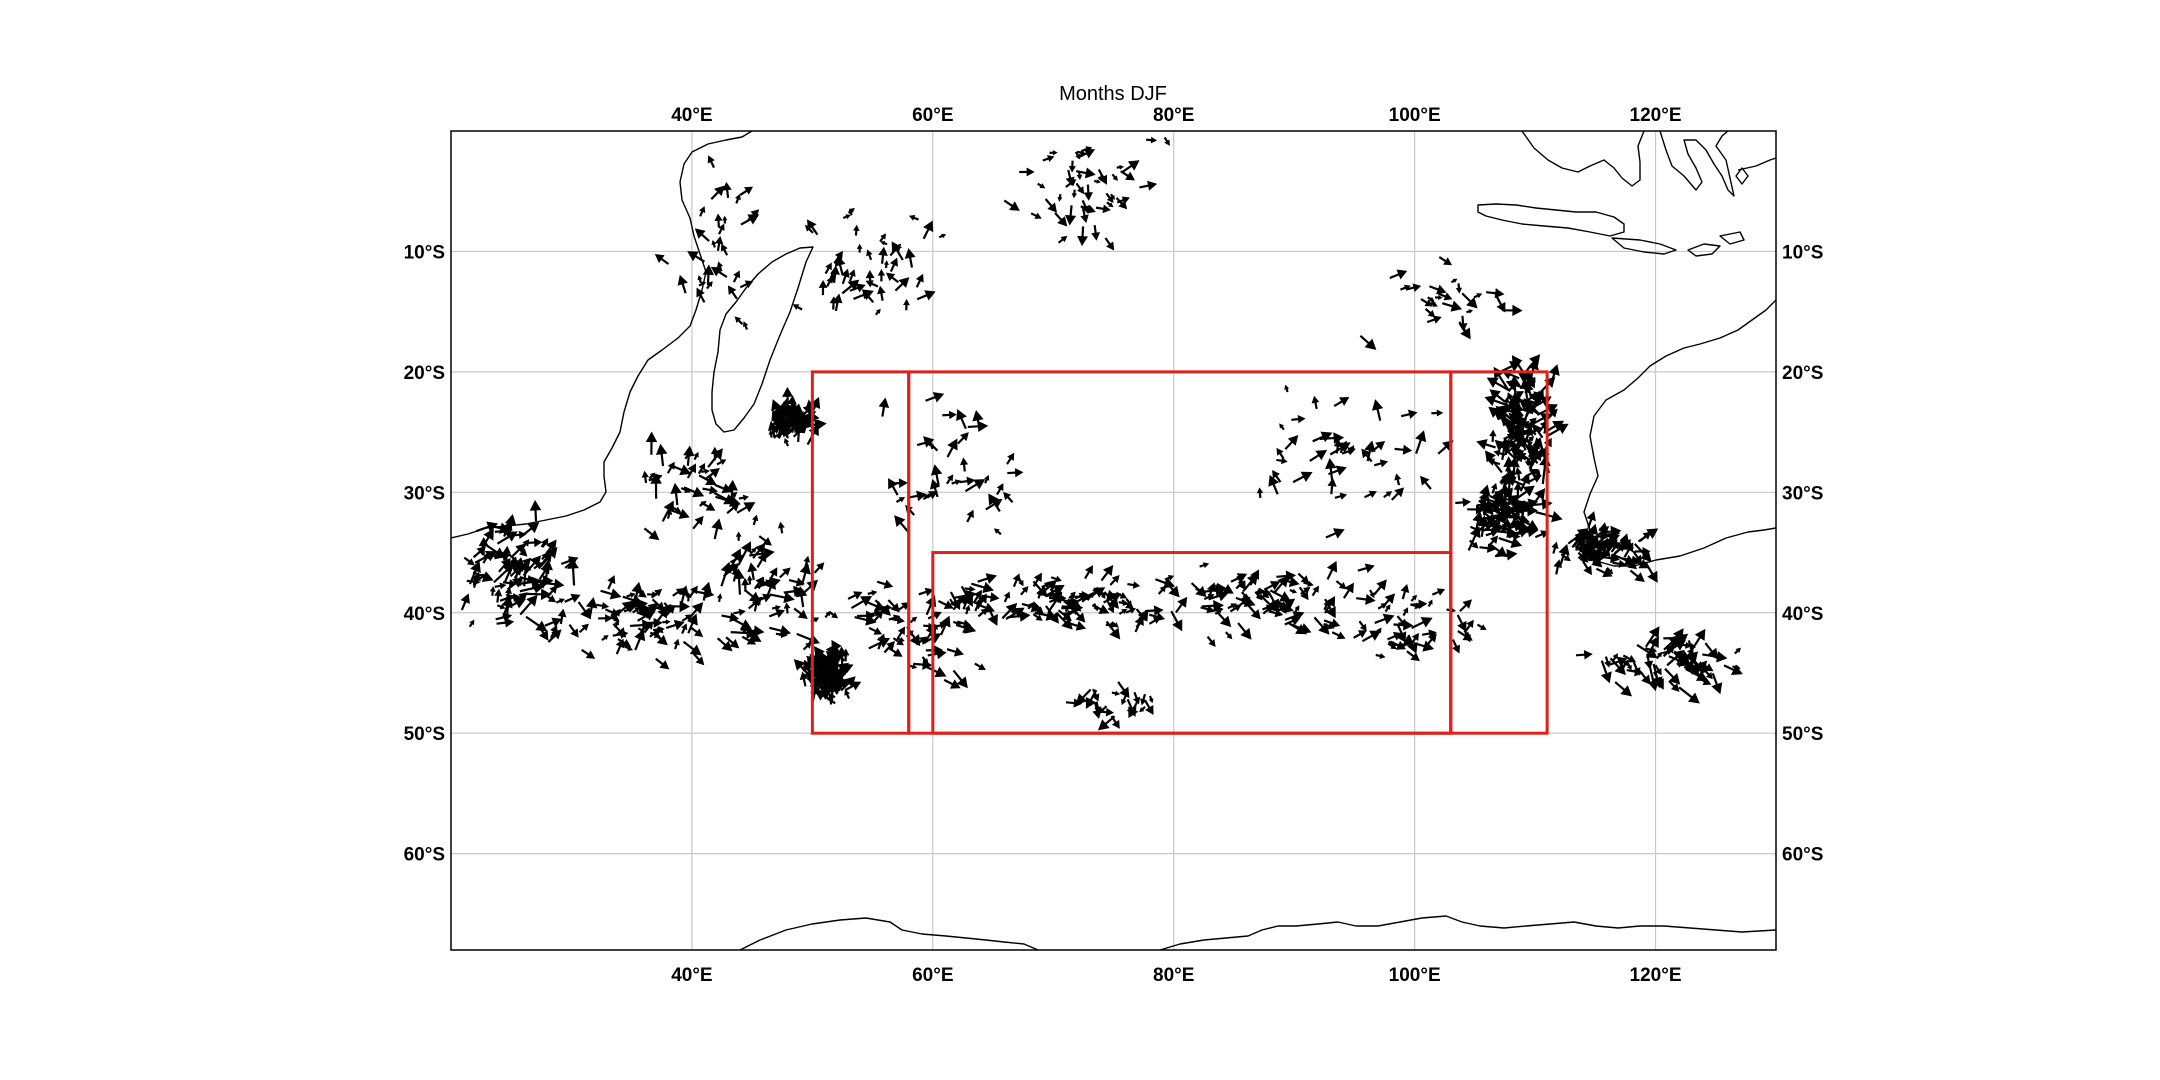 Image resolution: width=2160 pixels, height=1080 pixels. Describe the element at coordinates (1179, 552) in the screenshot. I see `region-boxes` at that location.